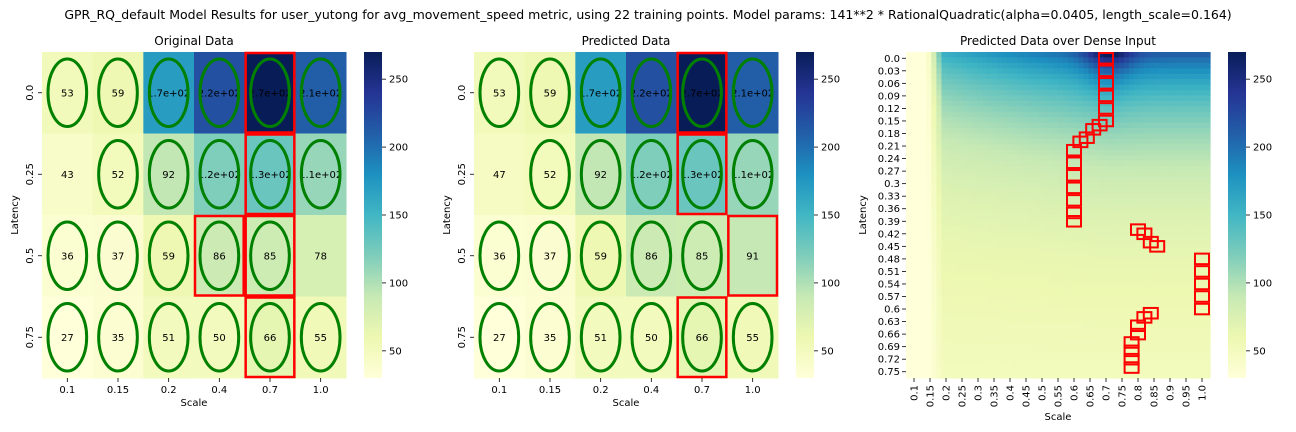 This screenshot has width=1296, height=432. I want to click on y-tick-label: 0.48, so click(889, 259).